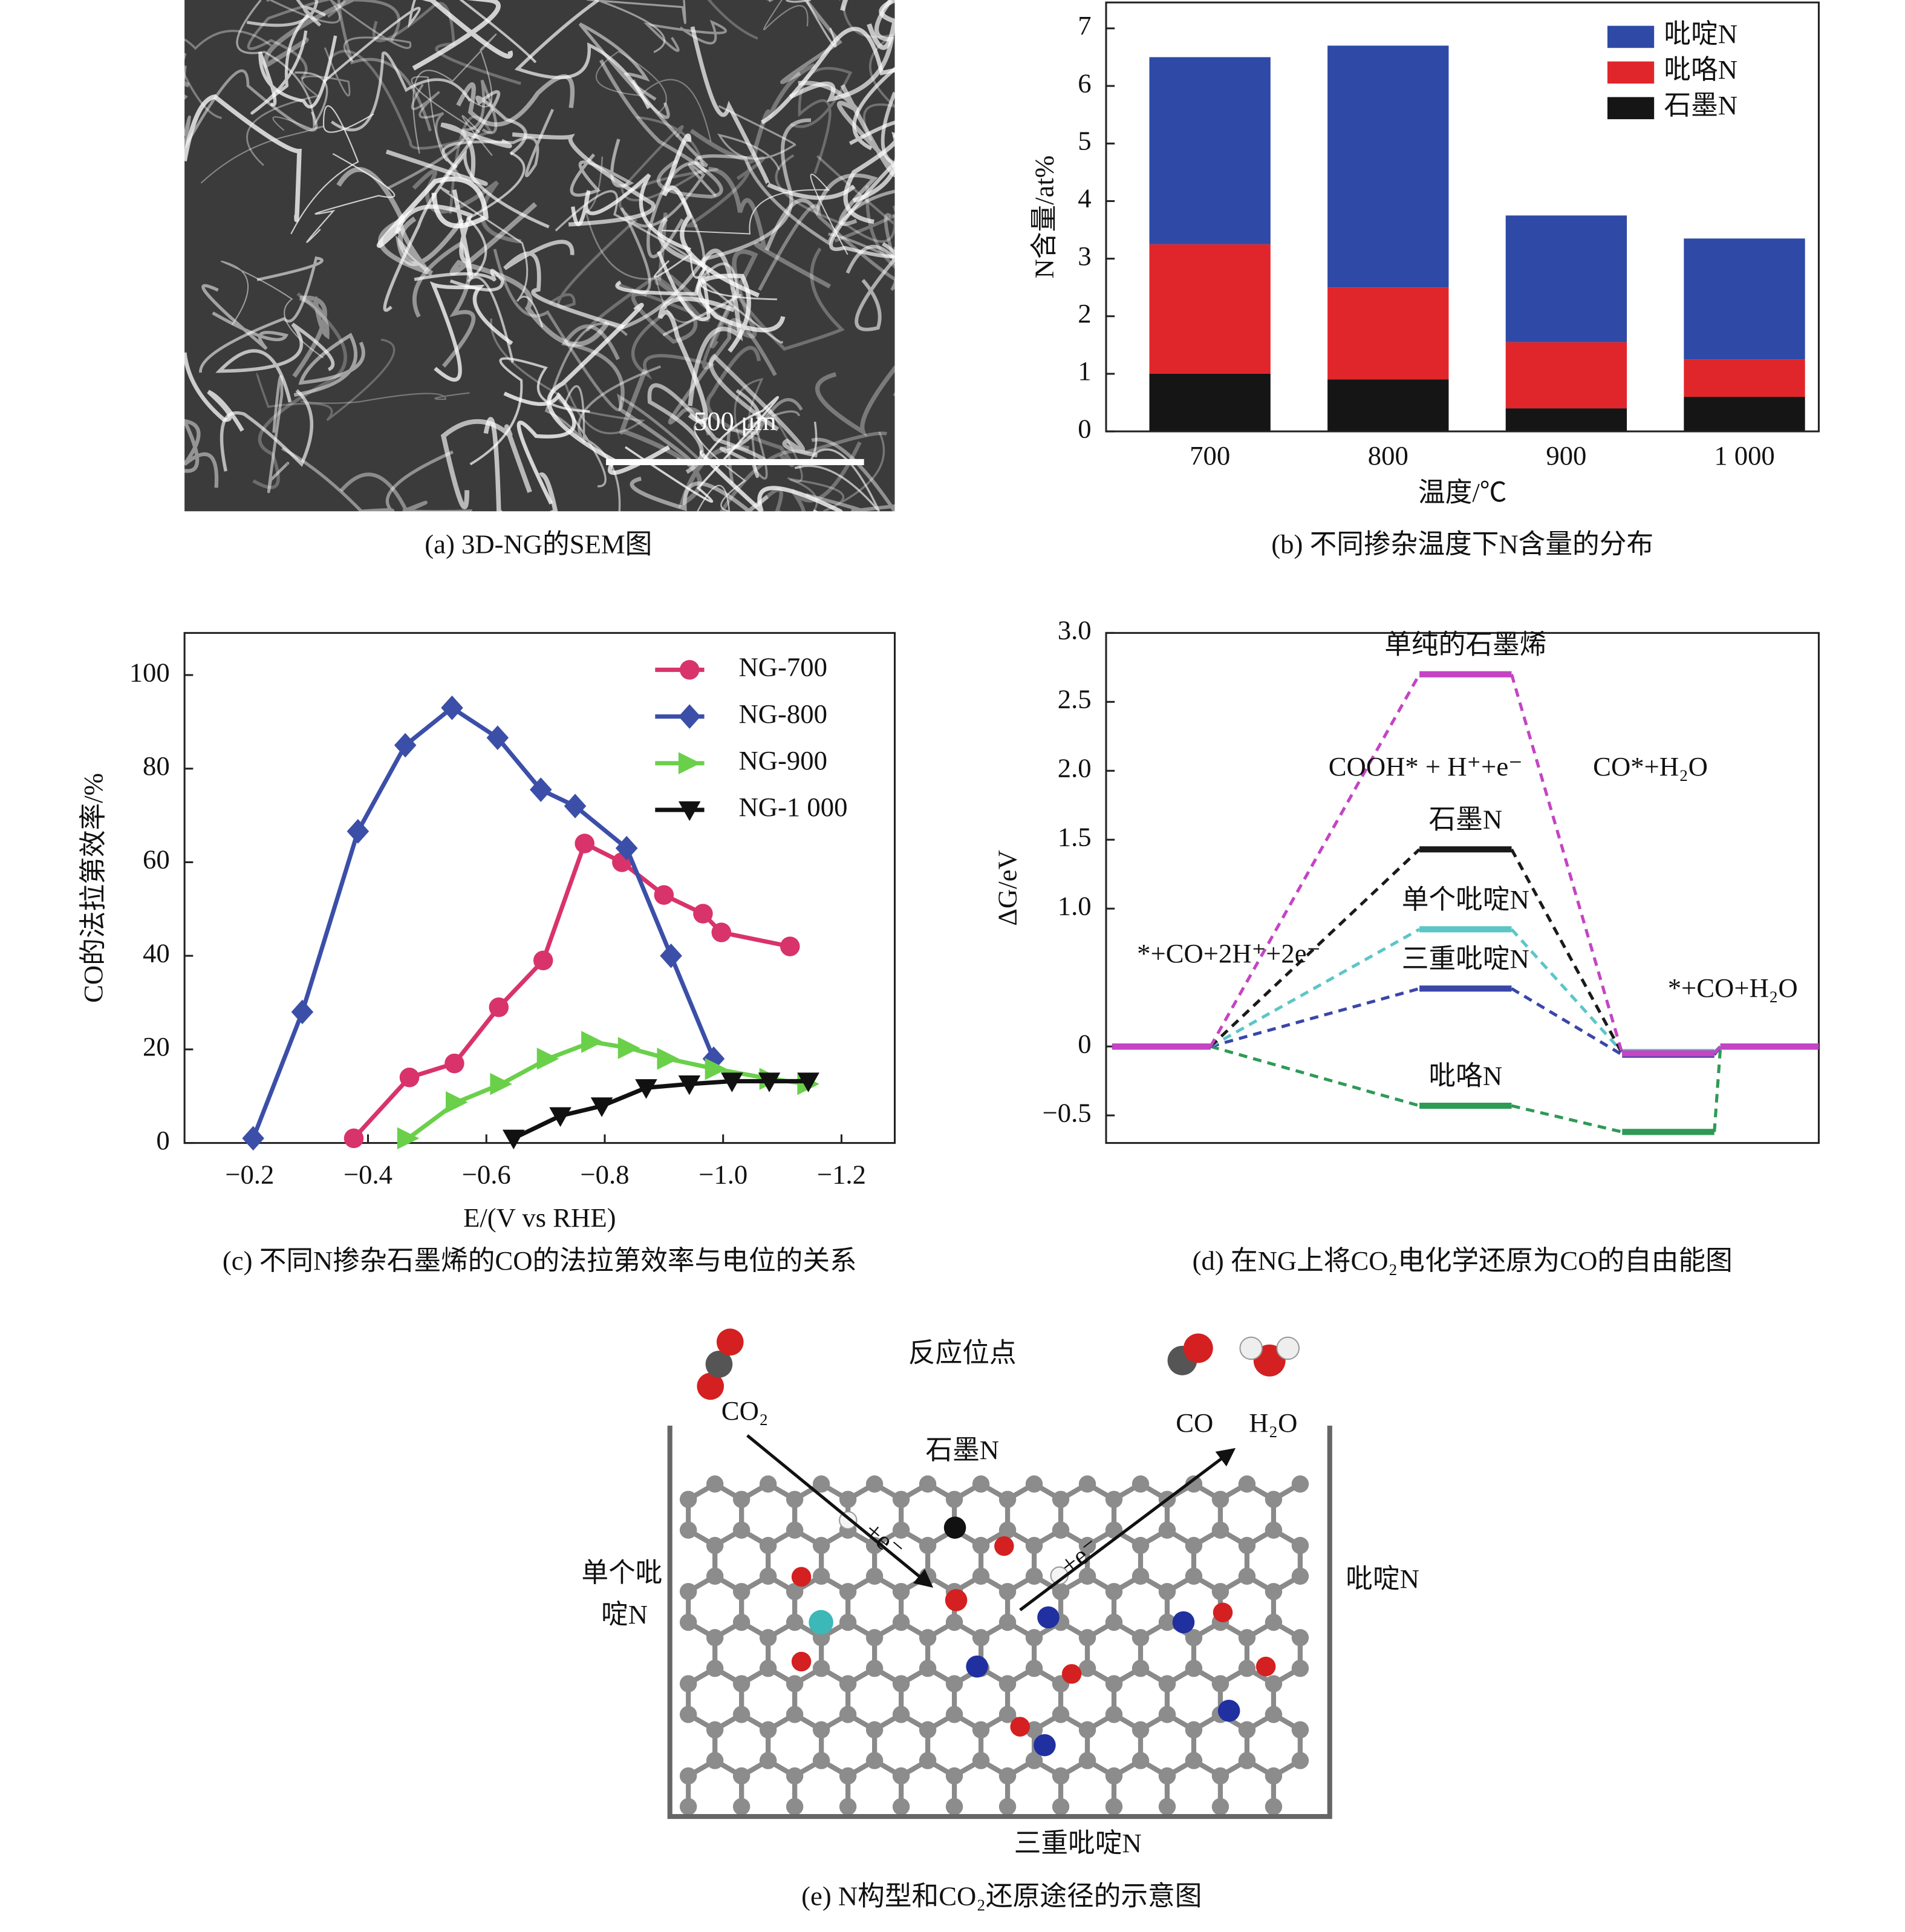 Image resolution: width=1905 pixels, height=1932 pixels. What do you see at coordinates (1084, 141) in the screenshot?
I see `y-tick-label: 5` at bounding box center [1084, 141].